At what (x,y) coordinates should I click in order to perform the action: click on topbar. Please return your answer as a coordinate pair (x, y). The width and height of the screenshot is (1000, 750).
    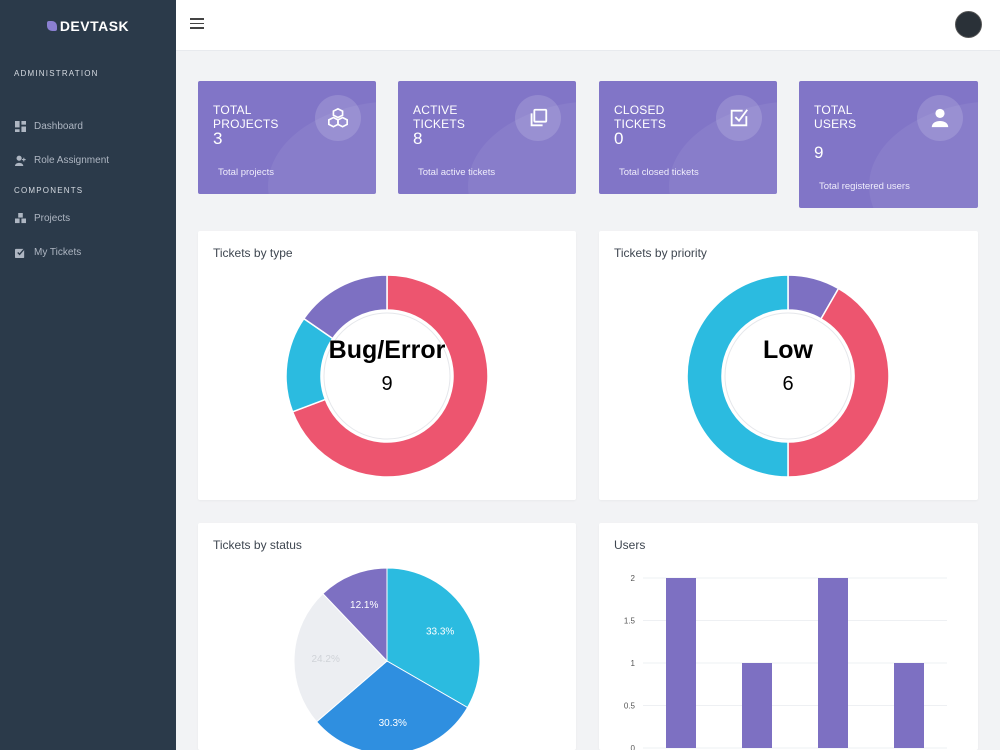
    Looking at the image, I should click on (588, 25).